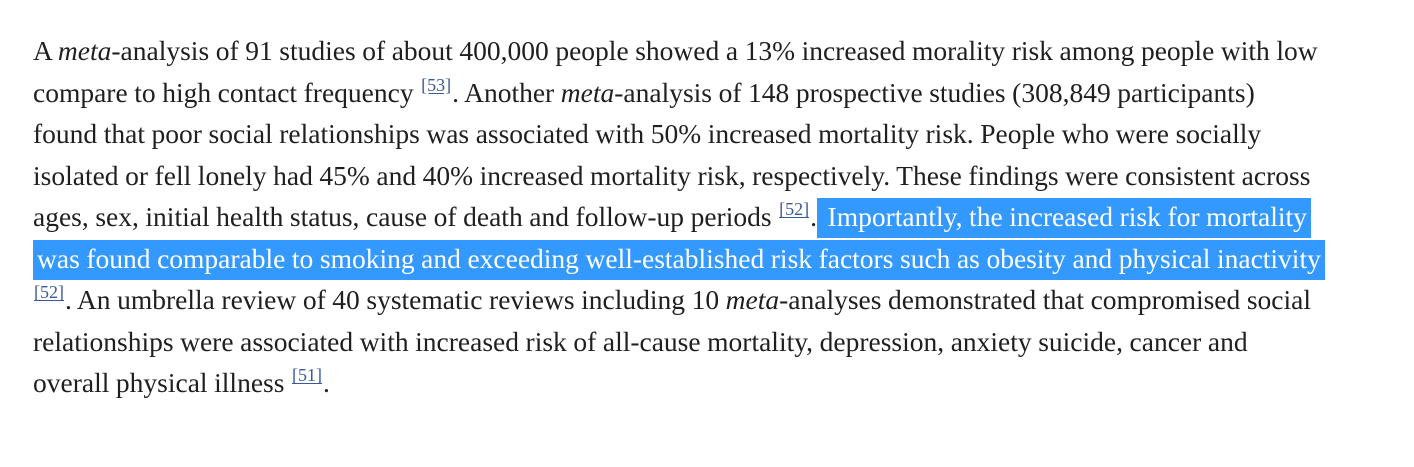 The width and height of the screenshot is (1414, 467). Describe the element at coordinates (45, 50) in the screenshot. I see `text-segment: A` at that location.